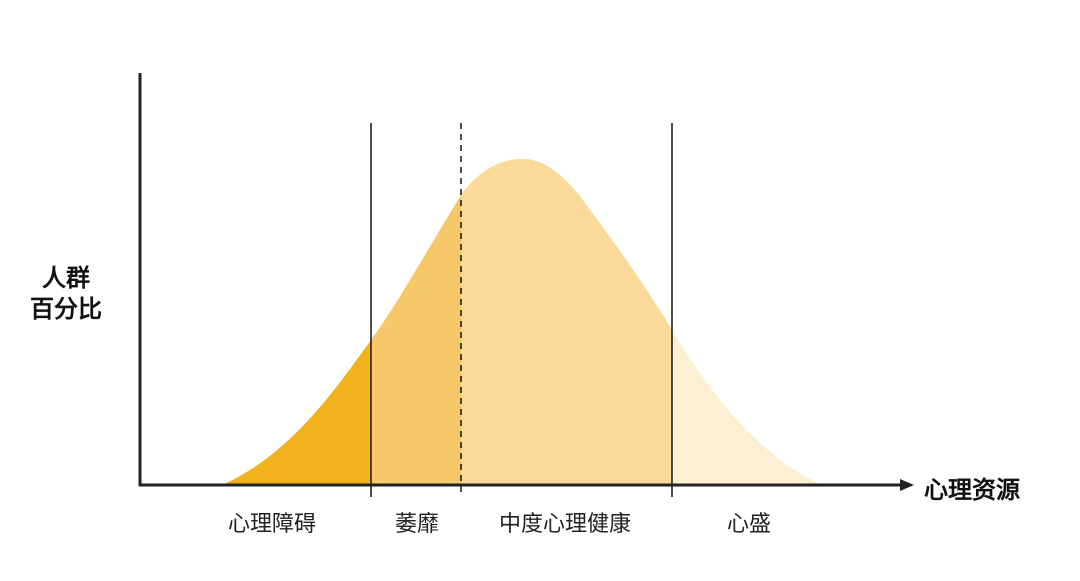 The height and width of the screenshot is (581, 1080). I want to click on region-label-moderate: 中度心理健康, so click(565, 524).